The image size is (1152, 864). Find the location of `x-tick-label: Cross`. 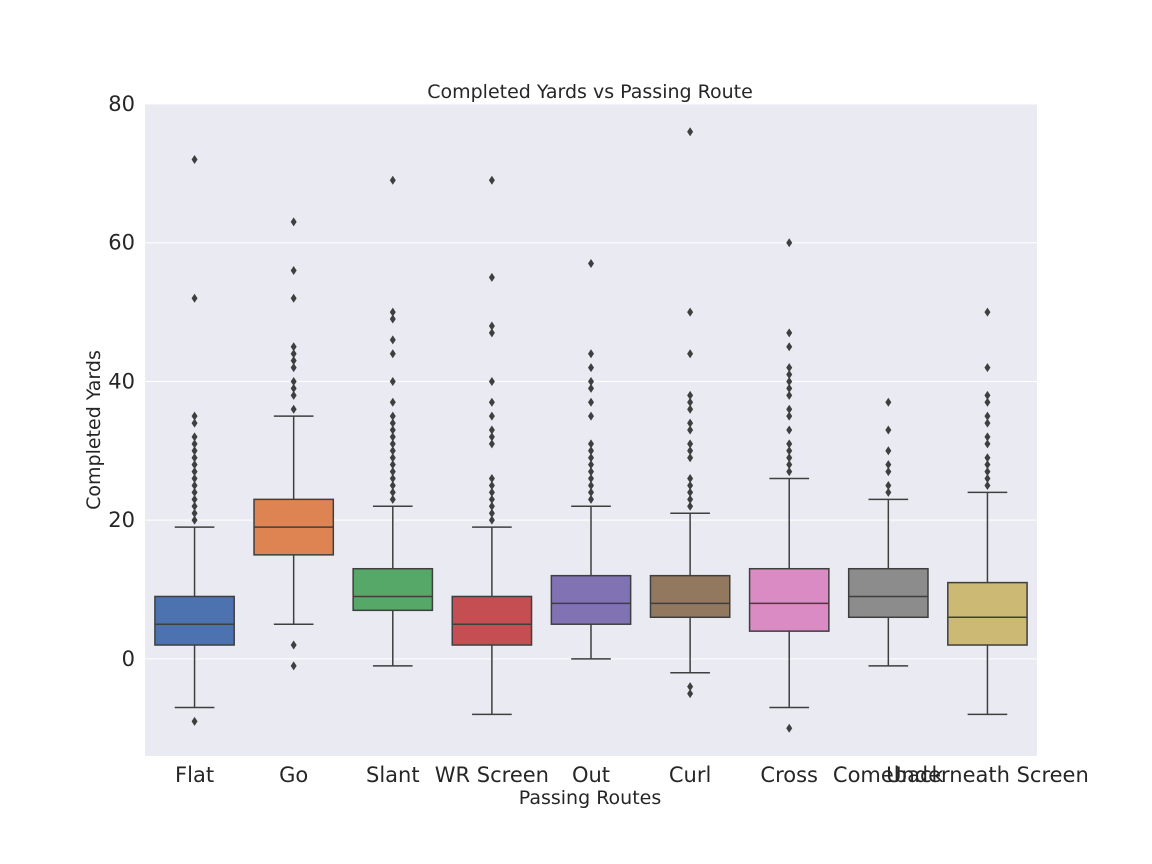

x-tick-label: Cross is located at coordinates (789, 775).